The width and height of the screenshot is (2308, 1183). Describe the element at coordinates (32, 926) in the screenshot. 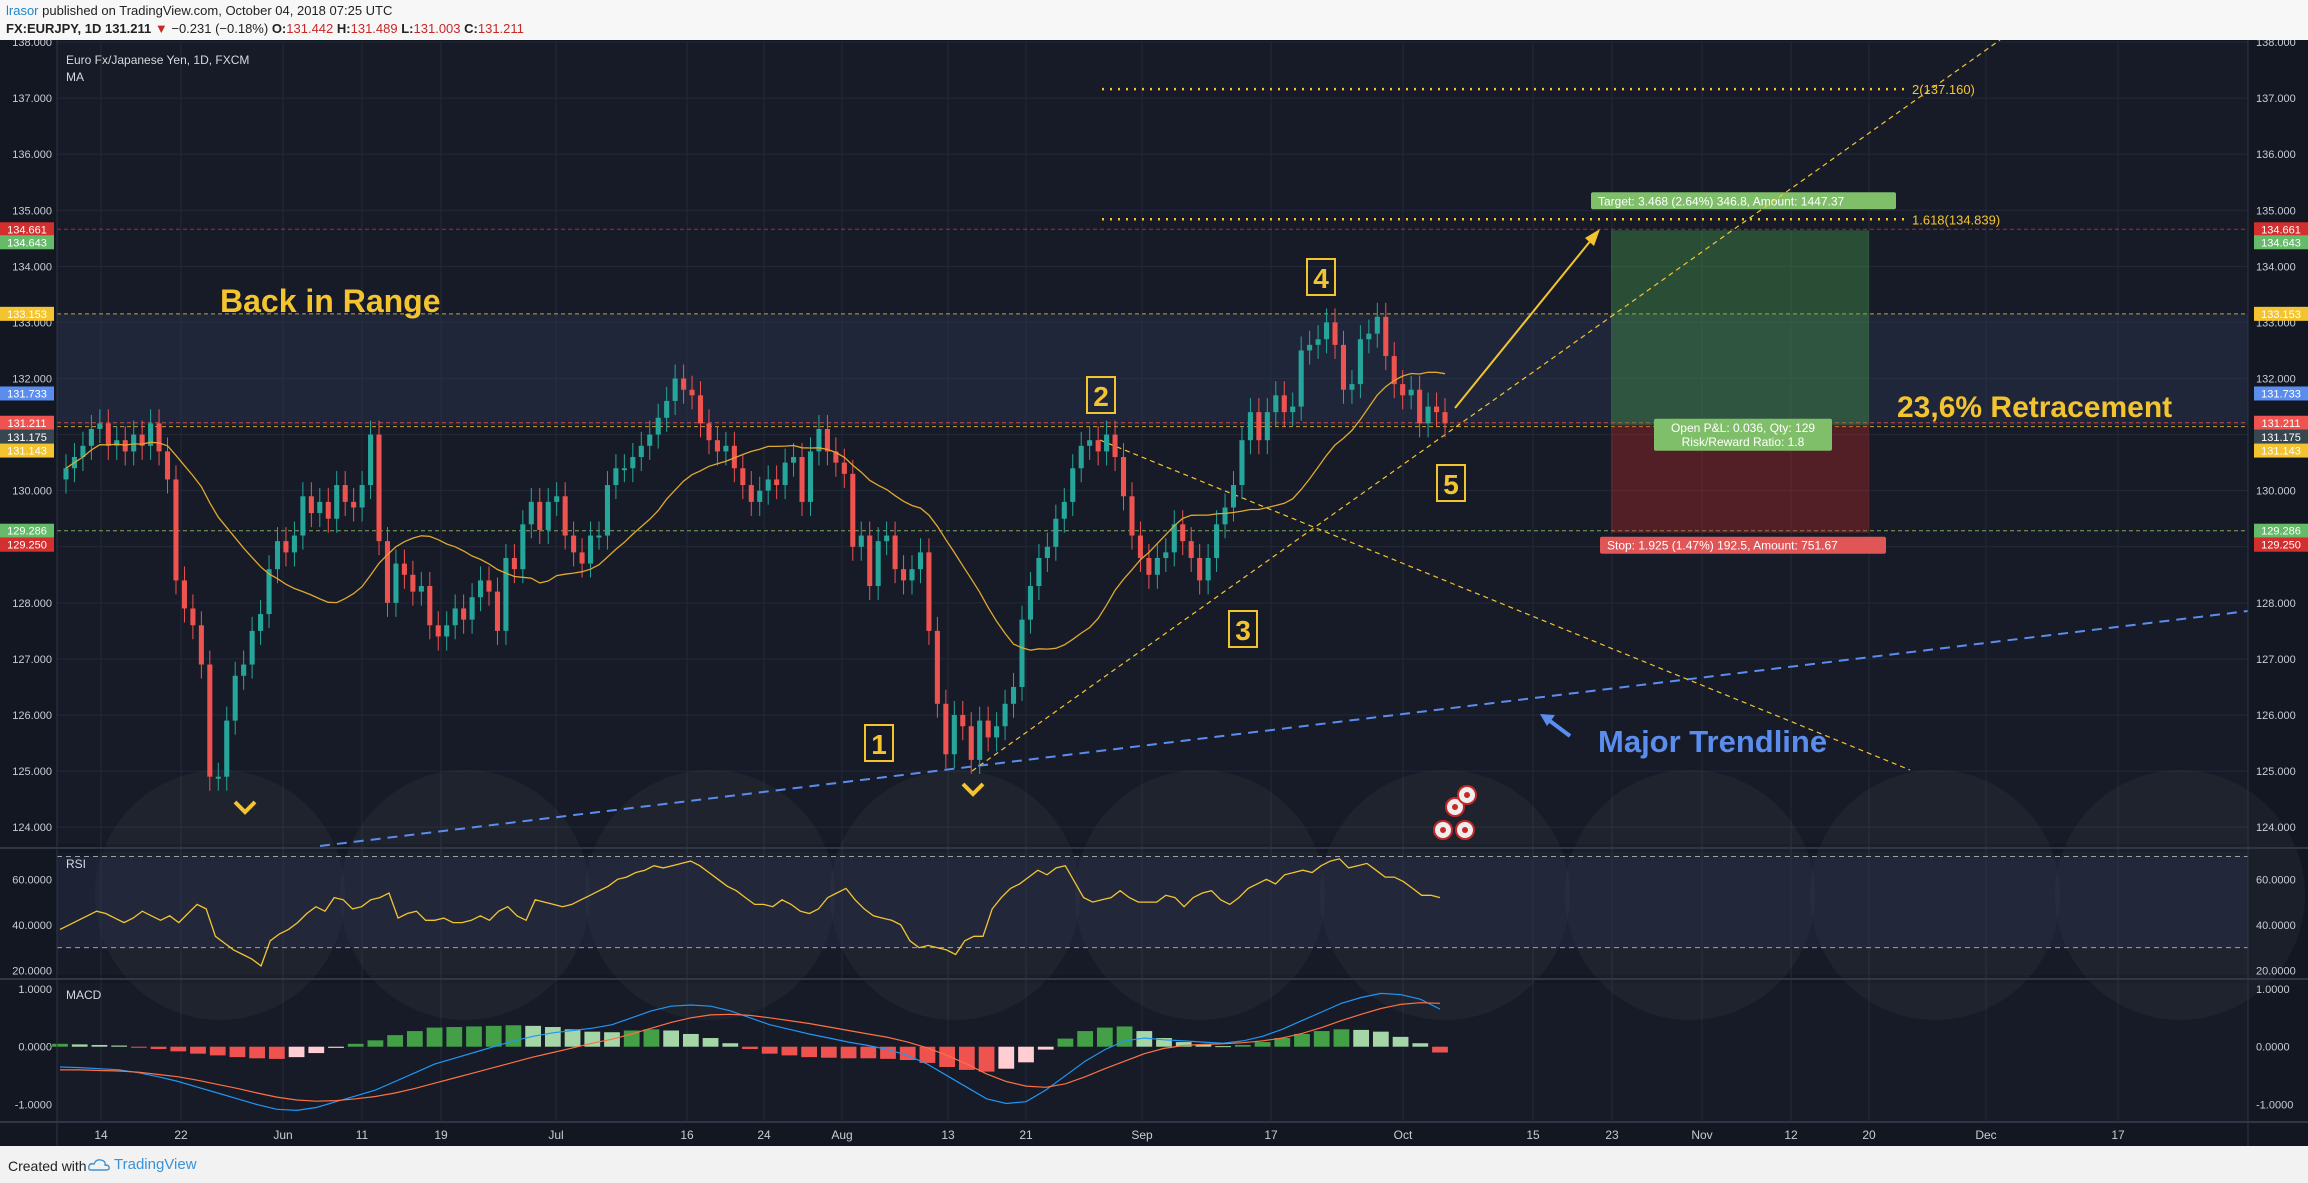

I see `rsi-y-label-left: 40.0000` at that location.